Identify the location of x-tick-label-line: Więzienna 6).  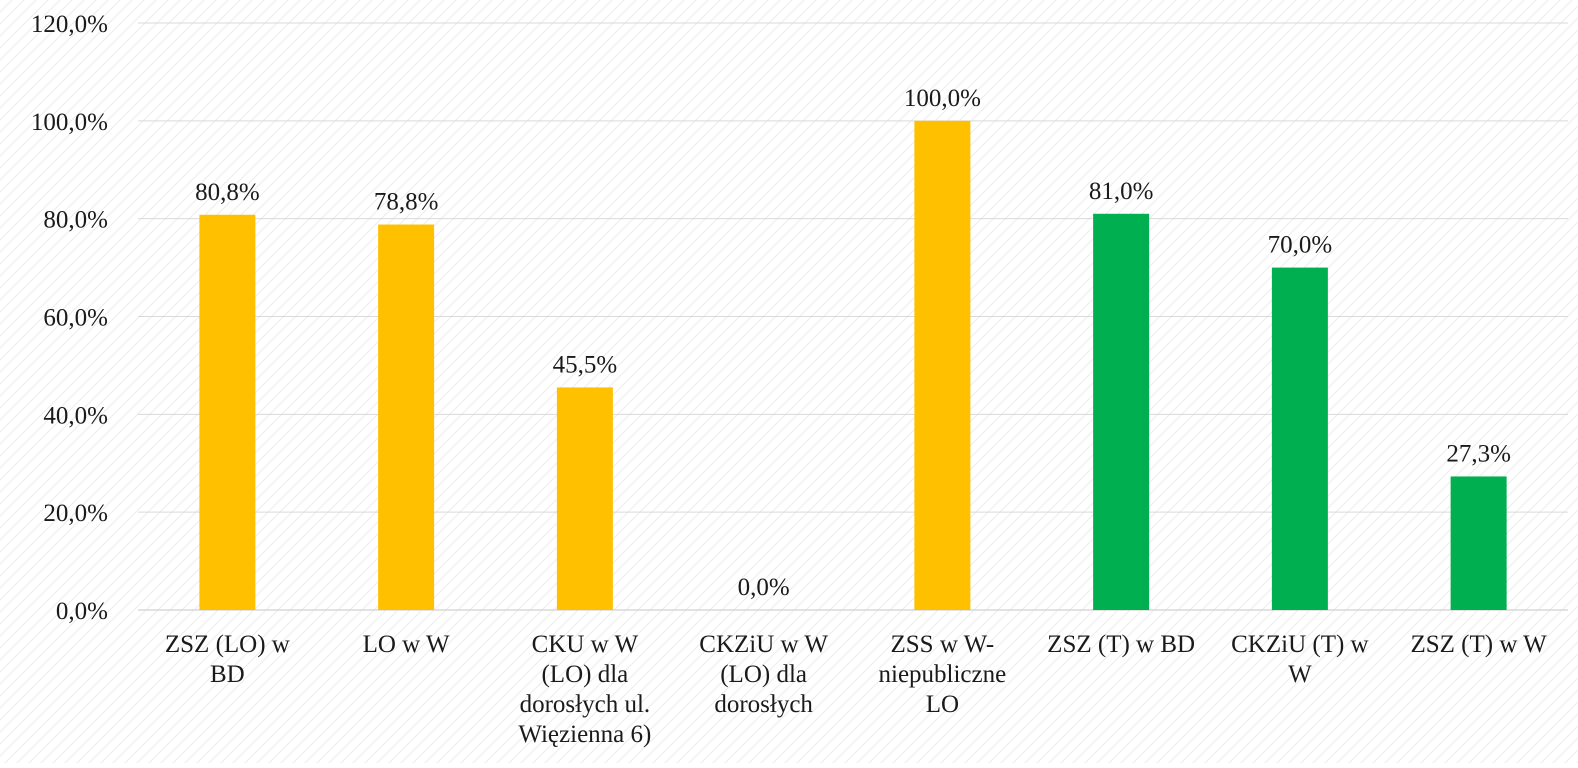
(584, 734).